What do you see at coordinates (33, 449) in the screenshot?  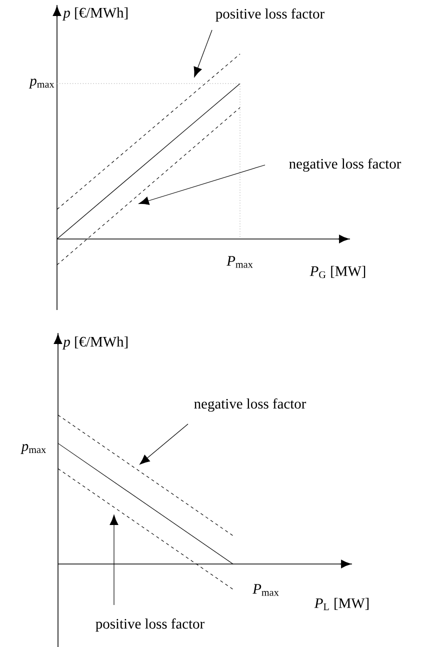 I see `text: p$_{max}$` at bounding box center [33, 449].